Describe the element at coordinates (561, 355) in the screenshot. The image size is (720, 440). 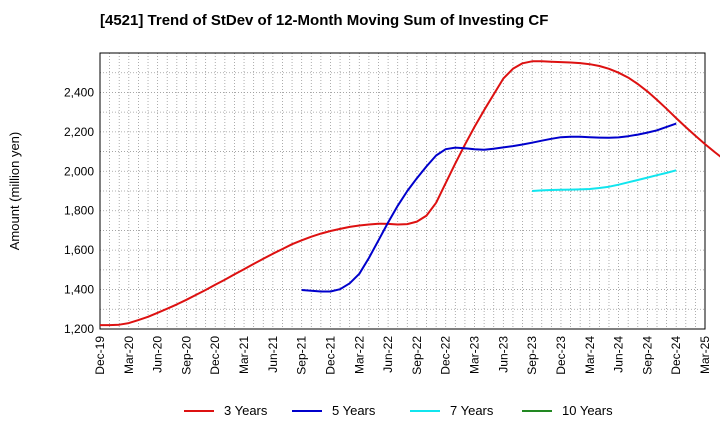
I see `x-tick-label: Dec-23` at that location.